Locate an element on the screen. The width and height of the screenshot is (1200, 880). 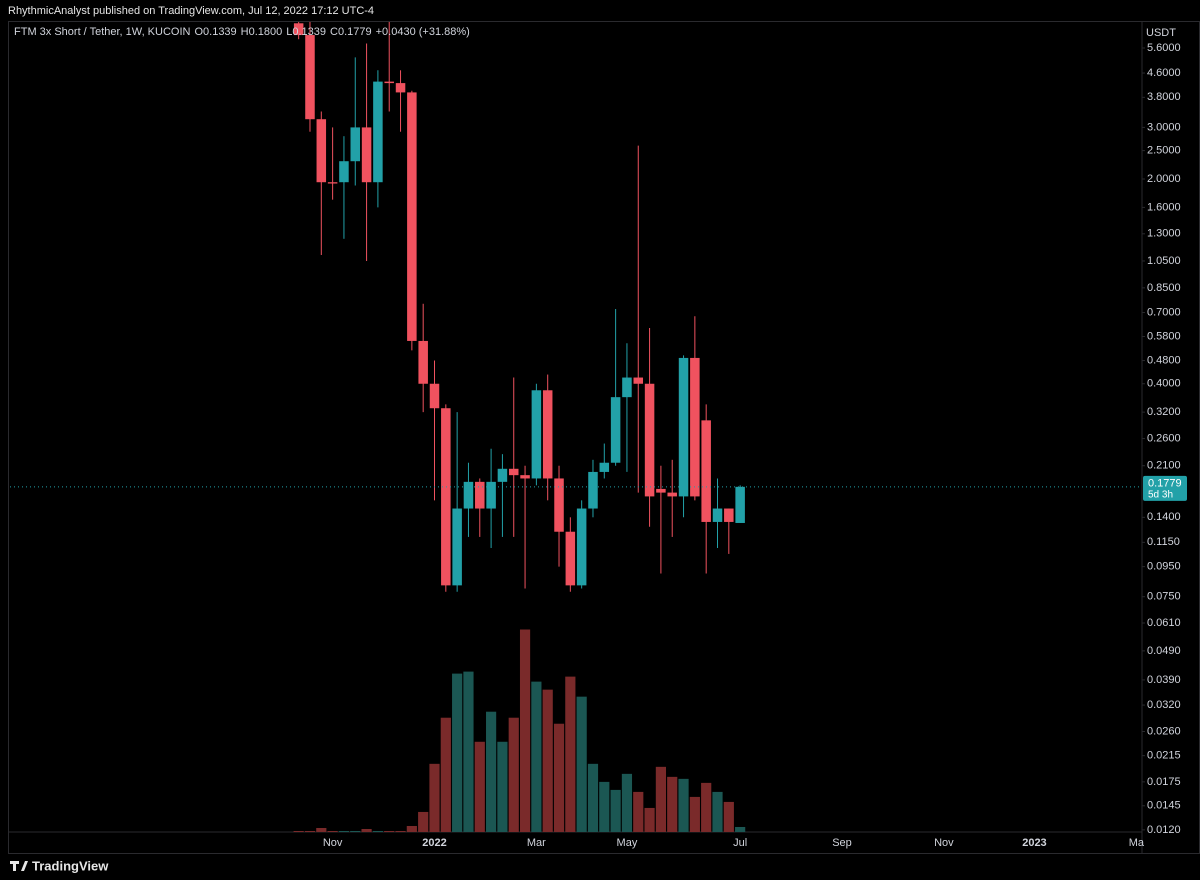
y-tick-label: 0.1150 is located at coordinates (1163, 542).